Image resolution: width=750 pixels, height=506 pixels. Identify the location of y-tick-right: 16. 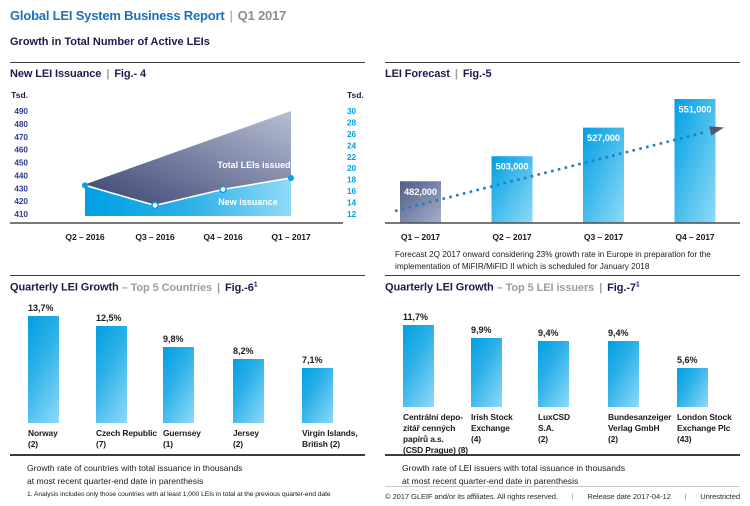
(352, 191).